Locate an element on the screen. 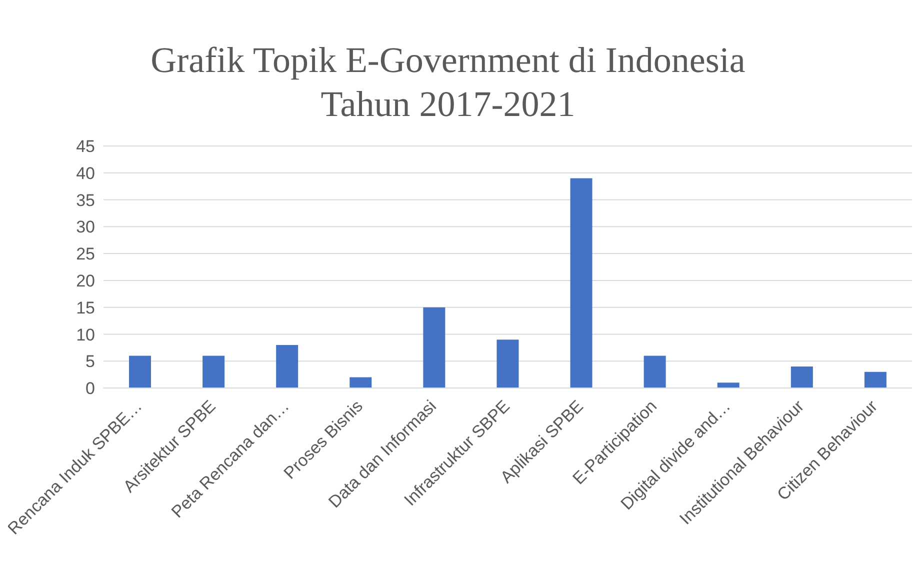 The image size is (924, 579). y-tick-label: 35 is located at coordinates (85, 200).